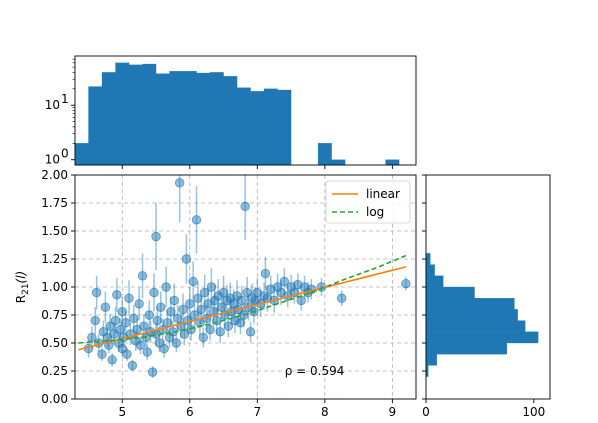 The width and height of the screenshot is (598, 423). Describe the element at coordinates (65, 154) in the screenshot. I see `top-y-tick-exponent: 0` at that location.